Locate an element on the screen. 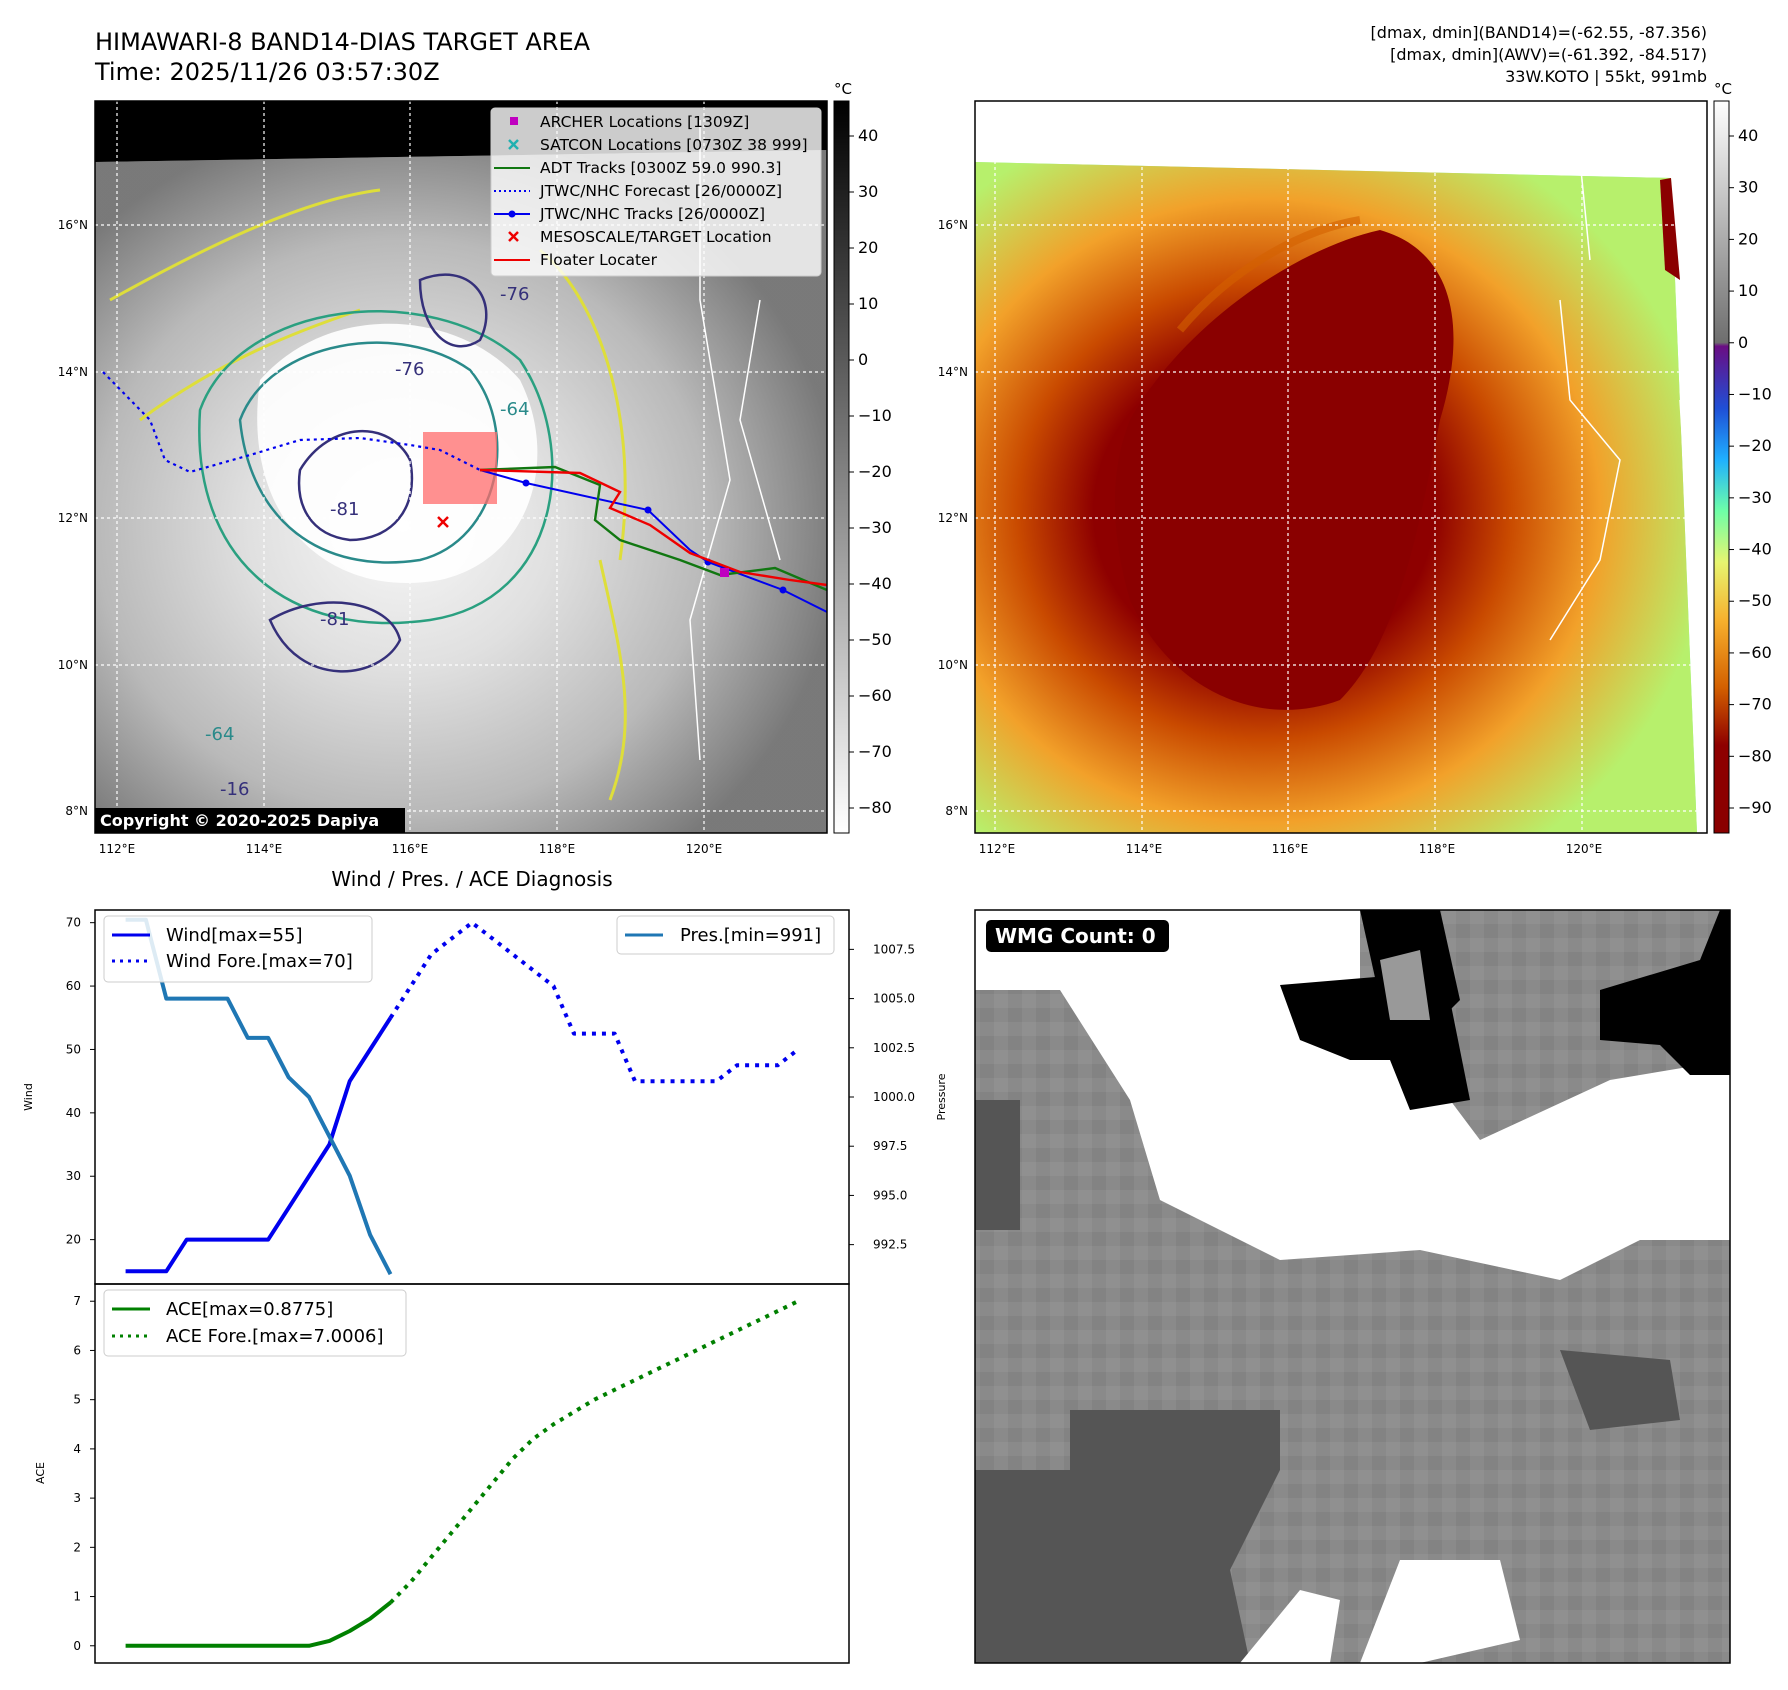  y2-tick-label: 1002.5 is located at coordinates (894, 1048).